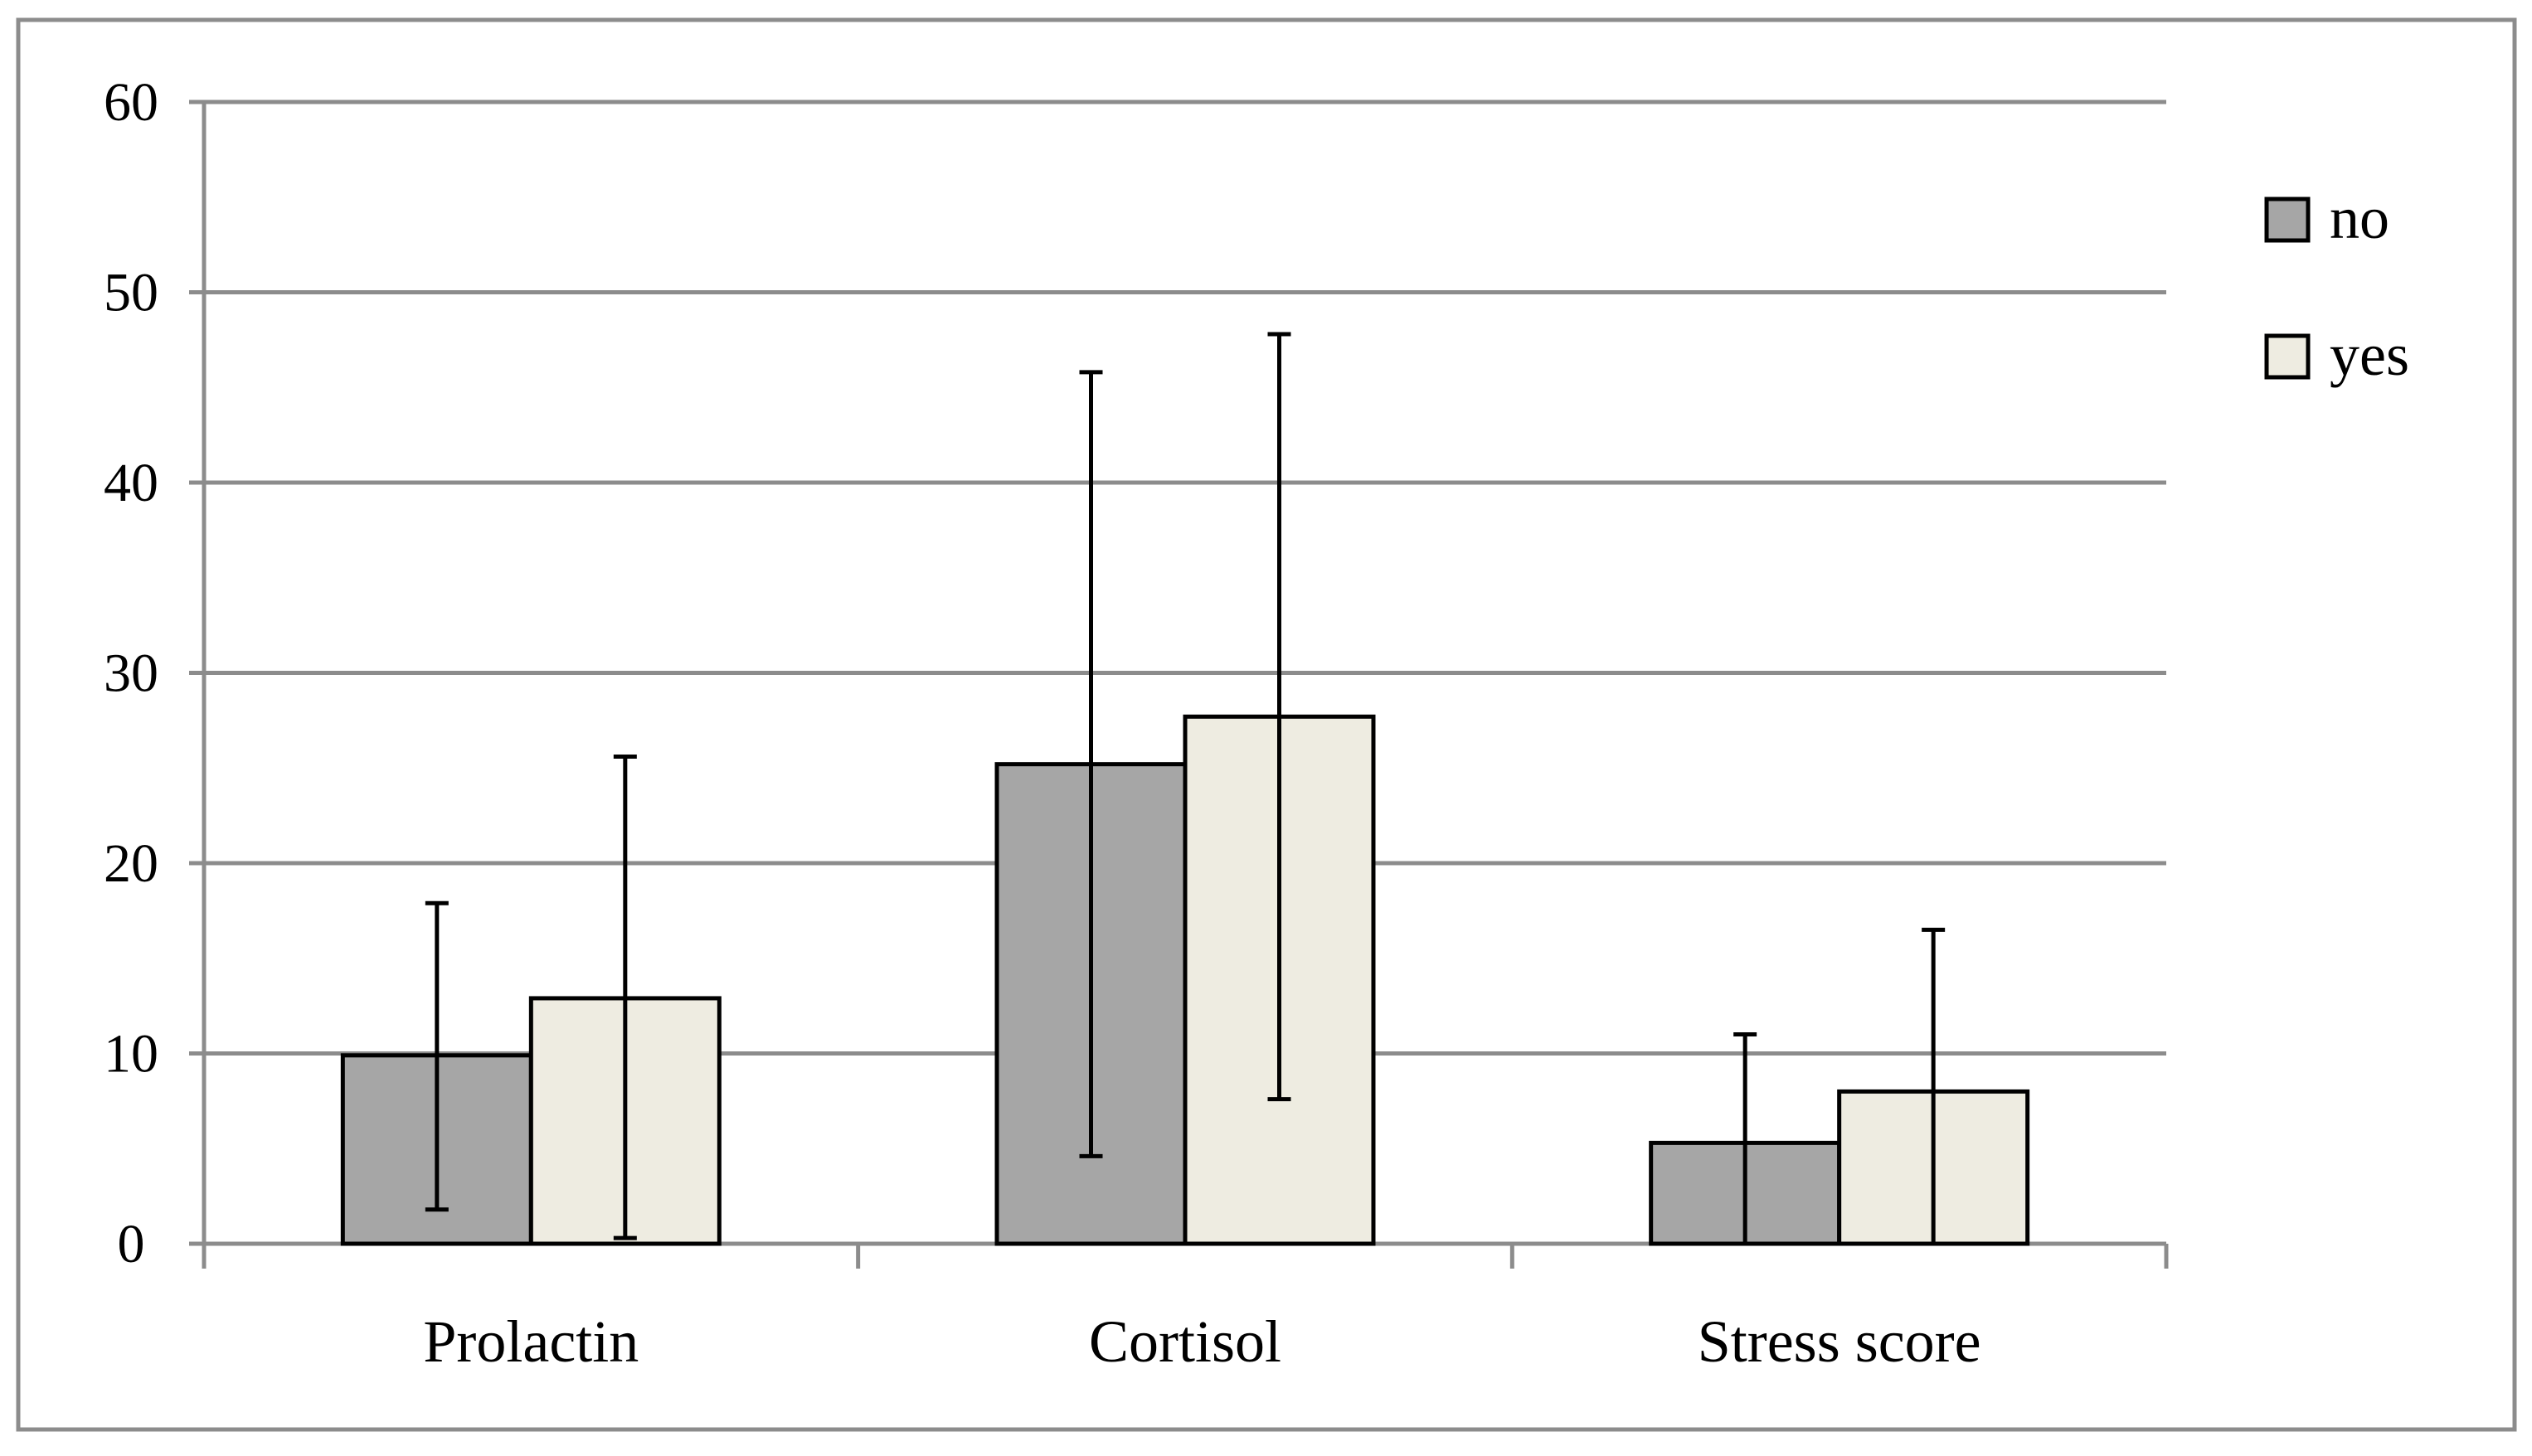 The image size is (2532, 1456). I want to click on y-tick-label: 10, so click(131, 1054).